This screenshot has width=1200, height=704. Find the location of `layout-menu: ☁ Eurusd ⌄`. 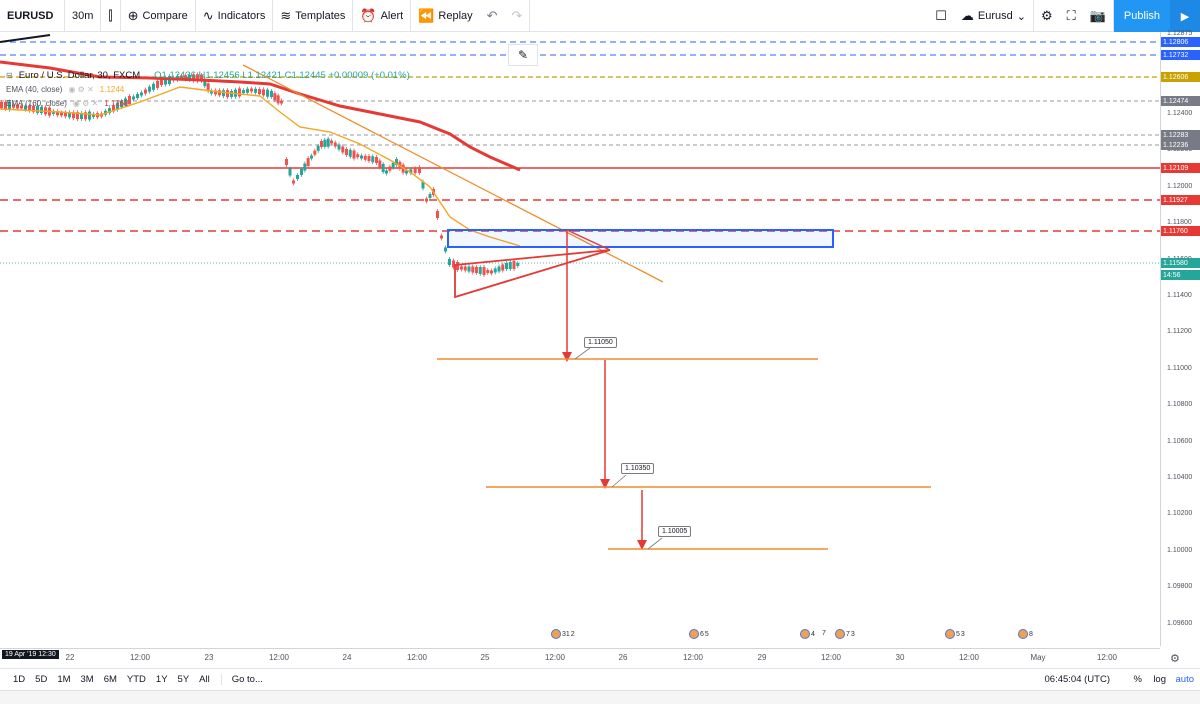

layout-menu: ☁ Eurusd ⌄ is located at coordinates (994, 16).